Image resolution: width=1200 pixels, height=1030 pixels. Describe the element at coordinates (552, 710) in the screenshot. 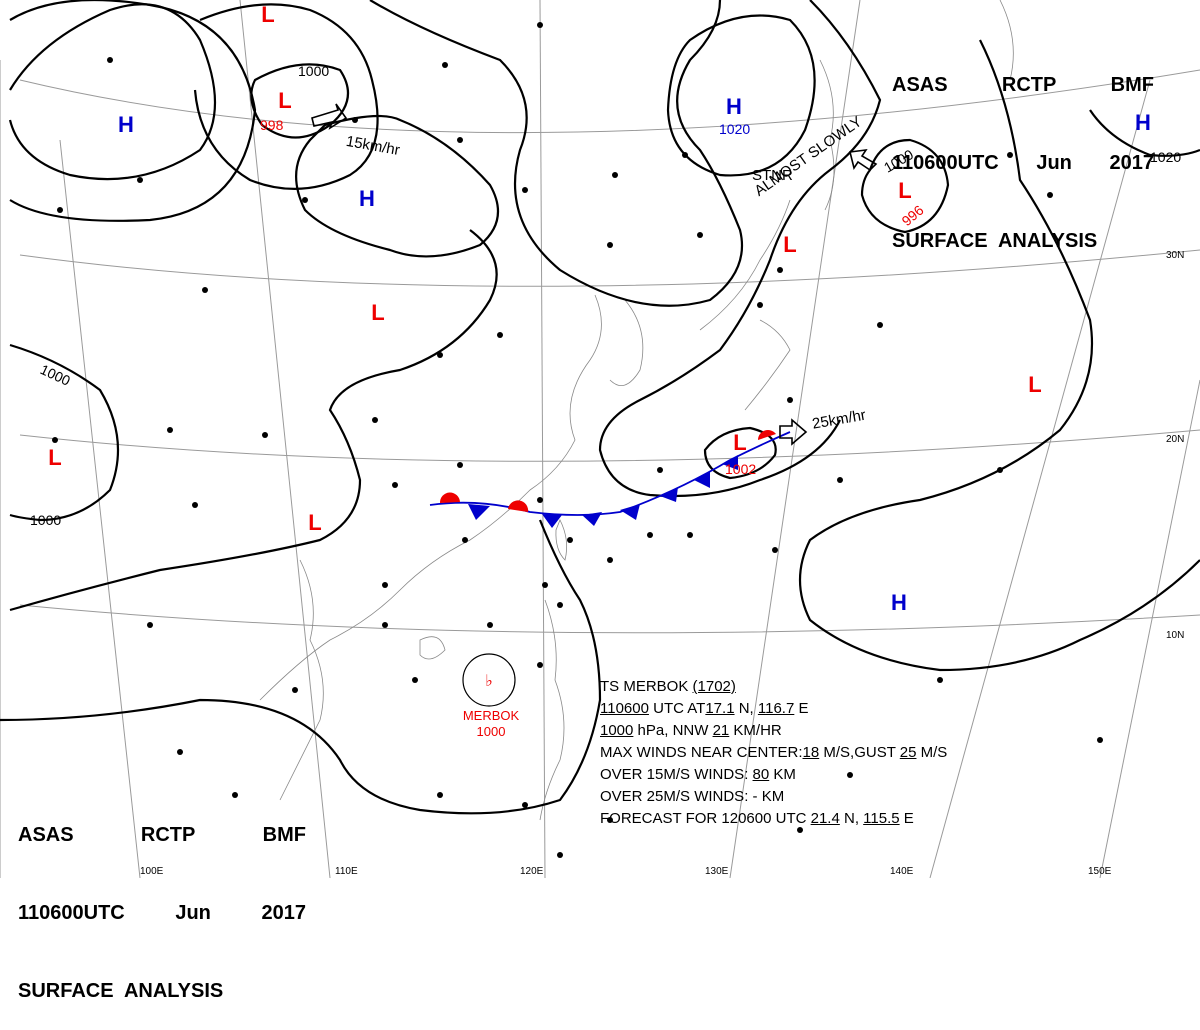

I see `philippines` at that location.